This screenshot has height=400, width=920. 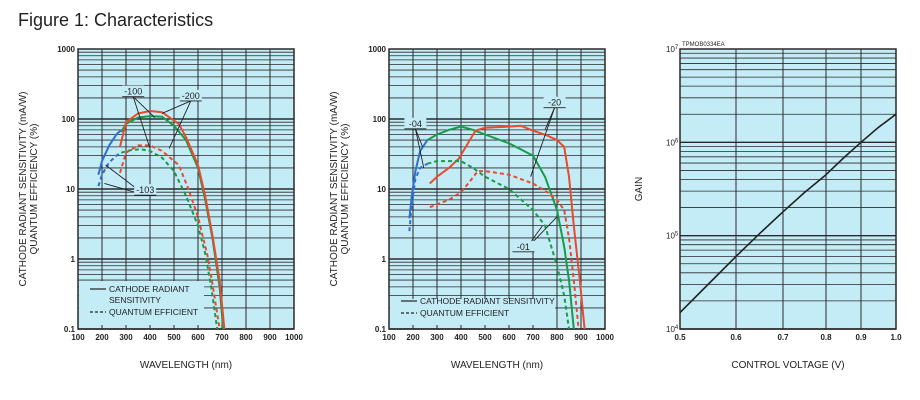 I want to click on x-tick-label: 0.8, so click(x=826, y=337).